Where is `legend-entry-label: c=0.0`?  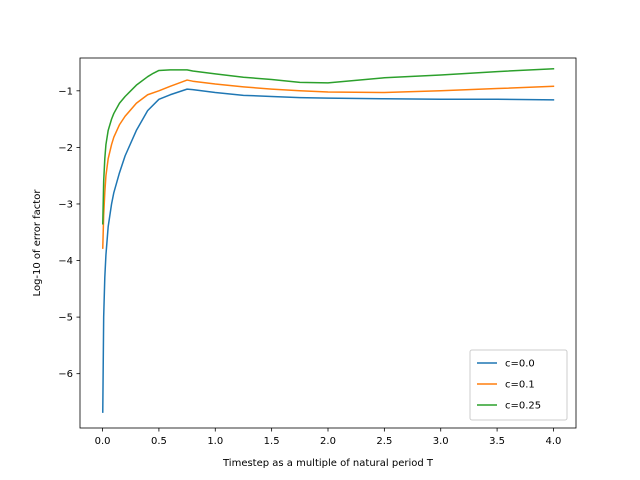 legend-entry-label: c=0.0 is located at coordinates (520, 364).